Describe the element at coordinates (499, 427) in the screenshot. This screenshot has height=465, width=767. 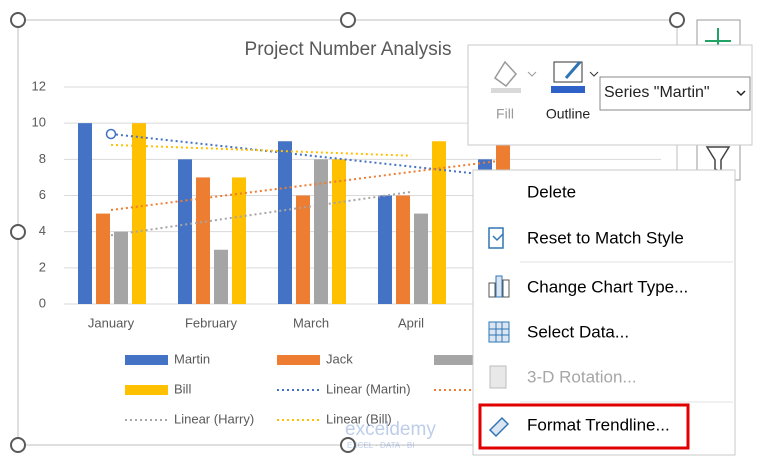
I see `format-icon` at that location.